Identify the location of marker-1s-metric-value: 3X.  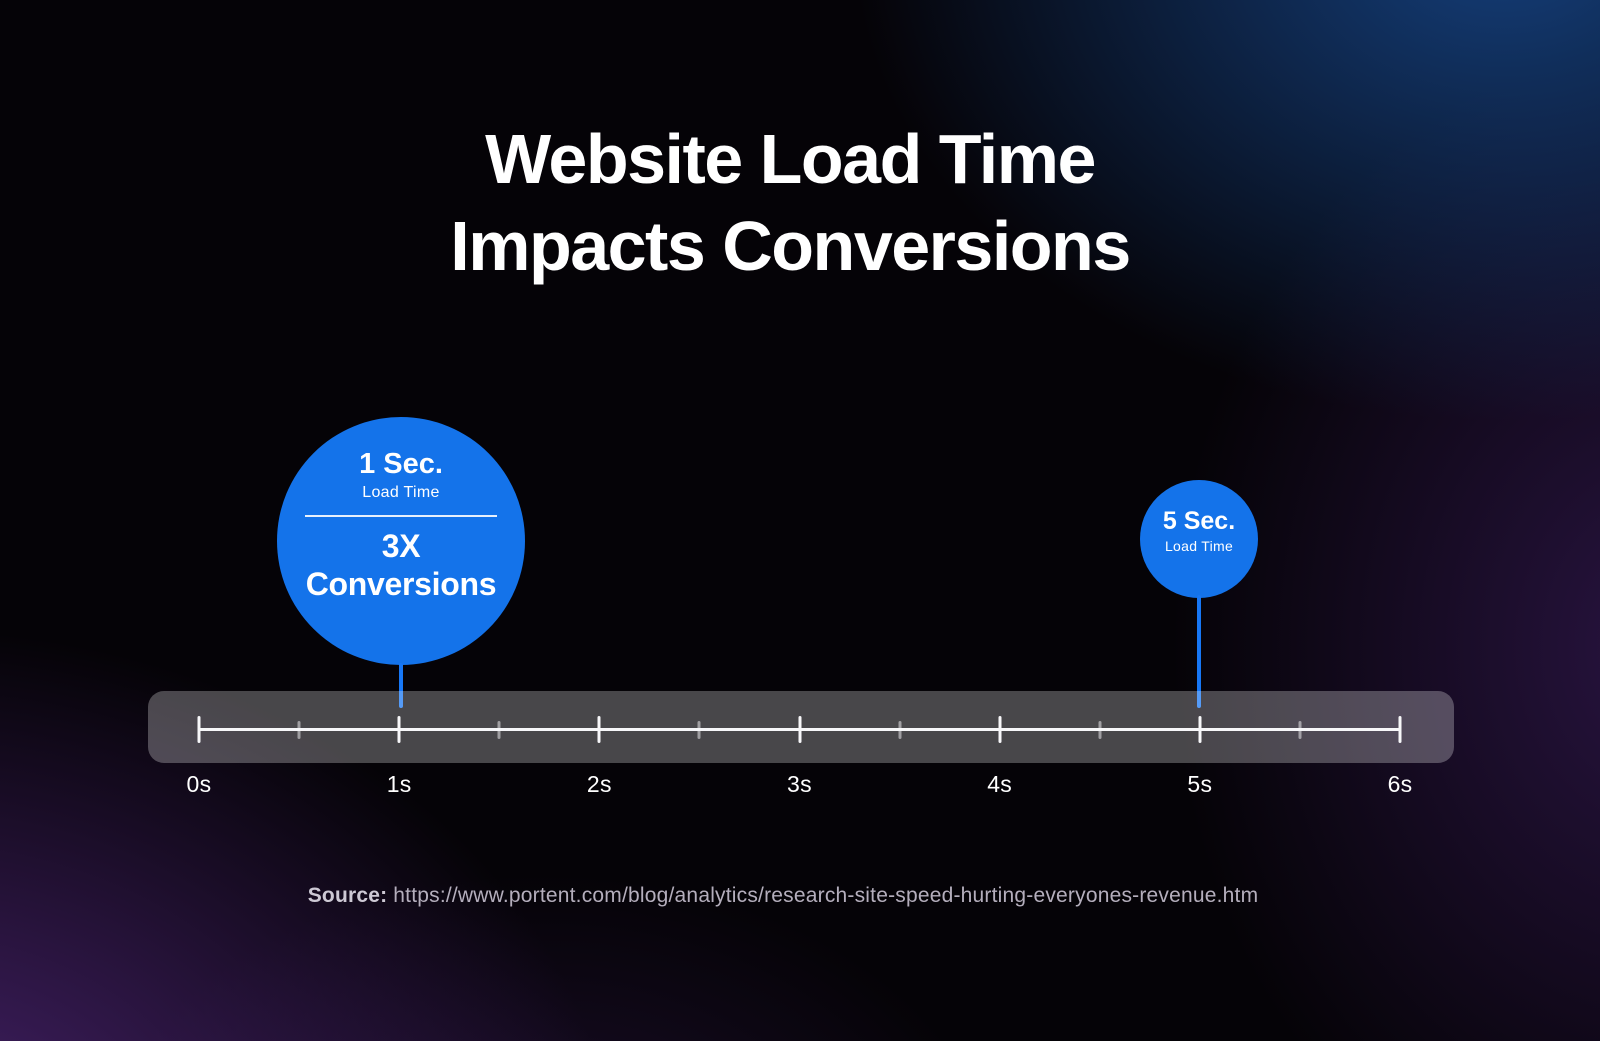
(401, 546).